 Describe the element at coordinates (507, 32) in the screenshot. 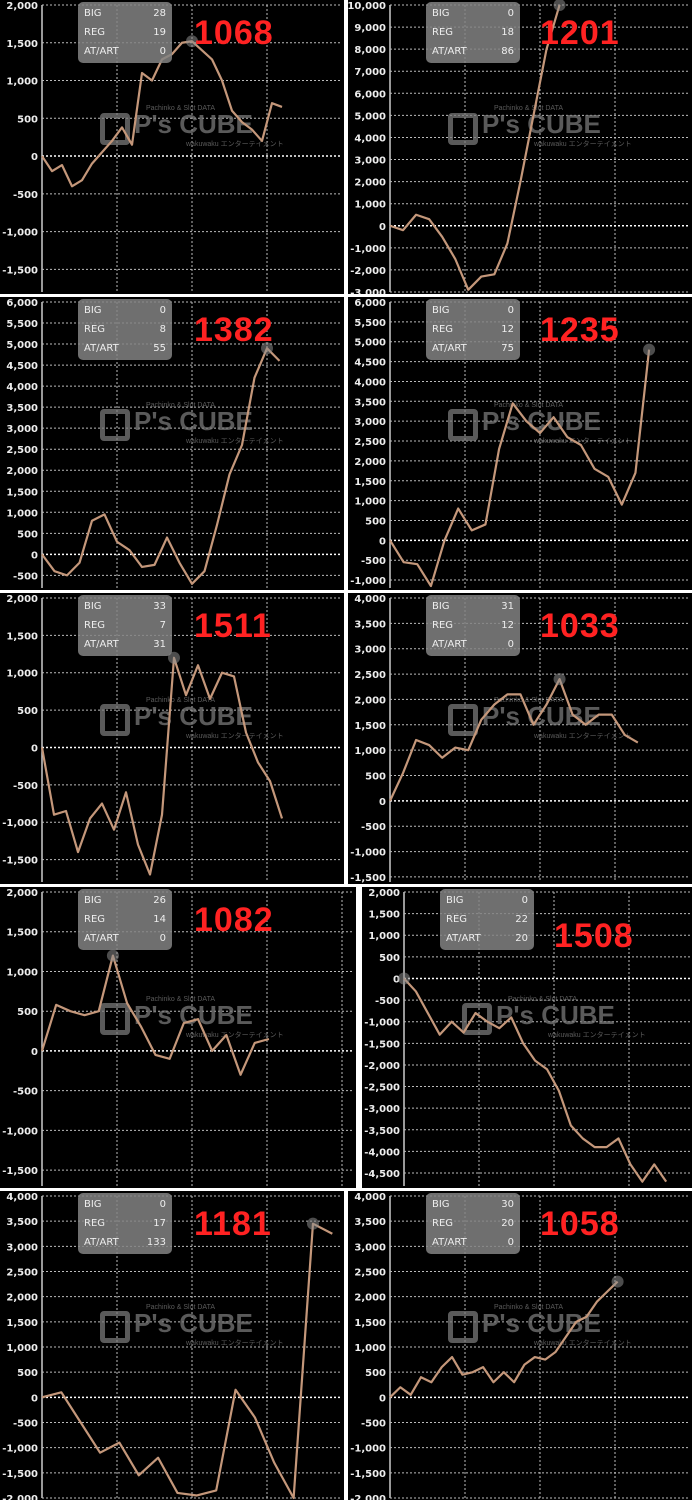

I see `stats-value: 18` at that location.